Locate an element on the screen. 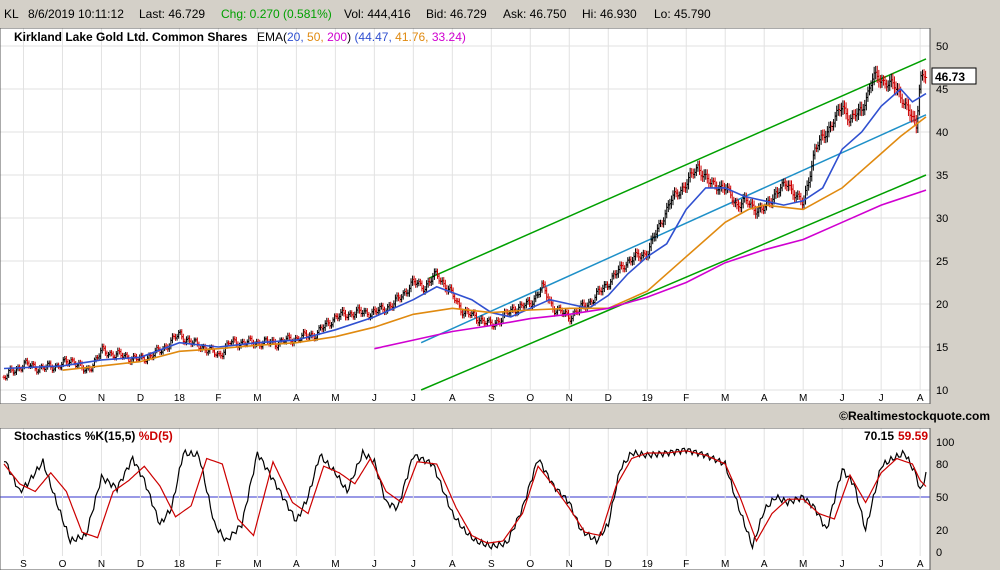 This screenshot has height=570, width=1000. stoch-y-tick: 0 is located at coordinates (939, 553).